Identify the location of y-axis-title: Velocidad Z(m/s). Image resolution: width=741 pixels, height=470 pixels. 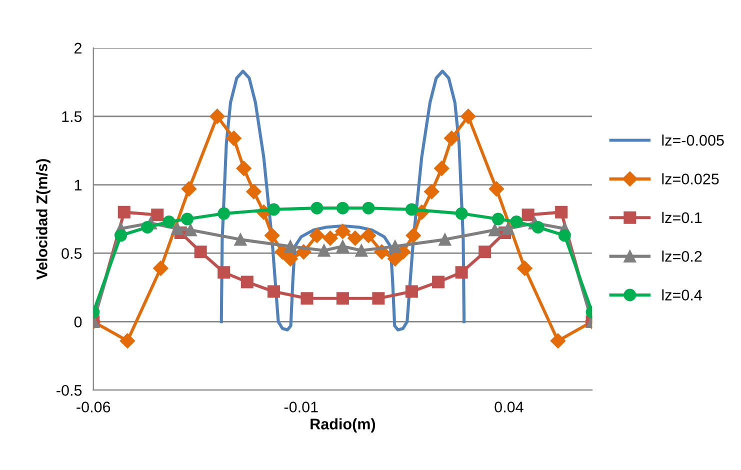
(43, 219).